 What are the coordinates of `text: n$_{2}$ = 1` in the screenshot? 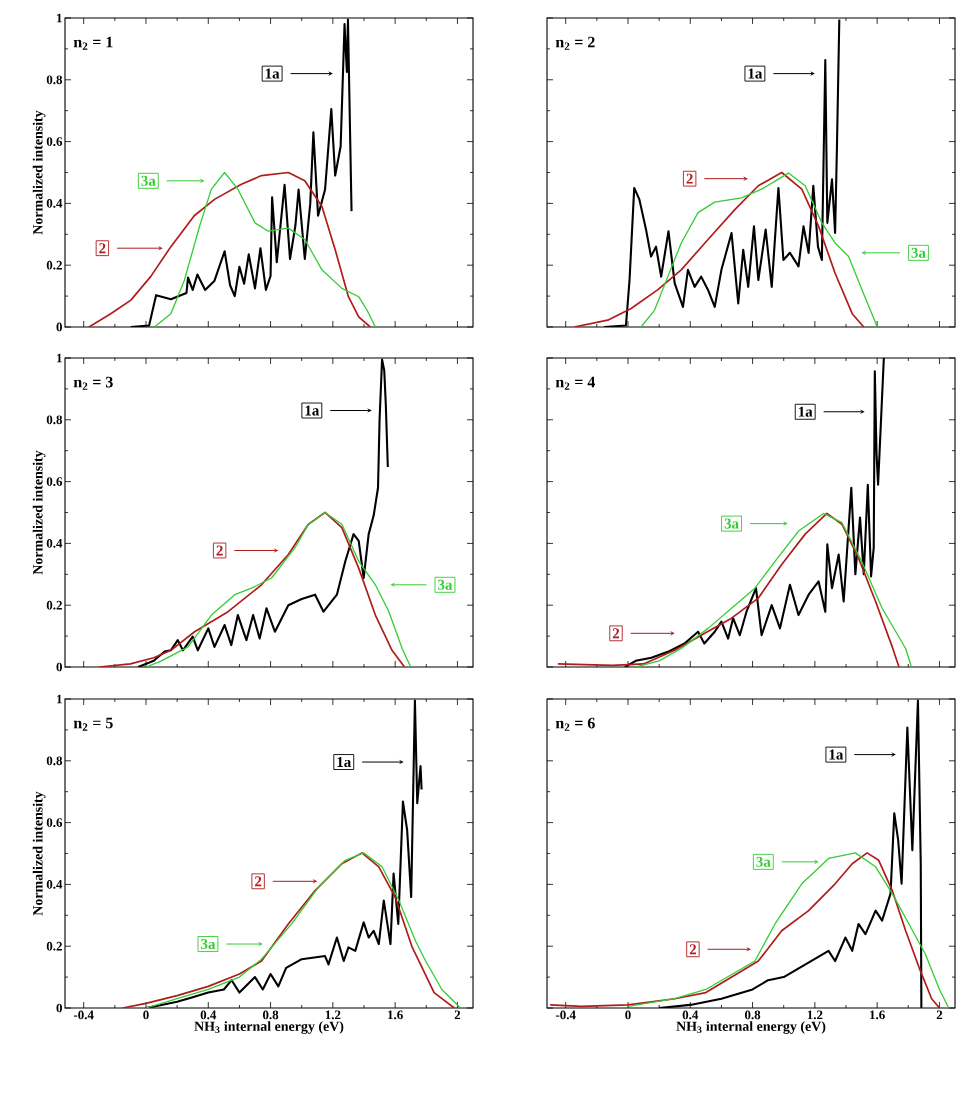 It's located at (93, 43).